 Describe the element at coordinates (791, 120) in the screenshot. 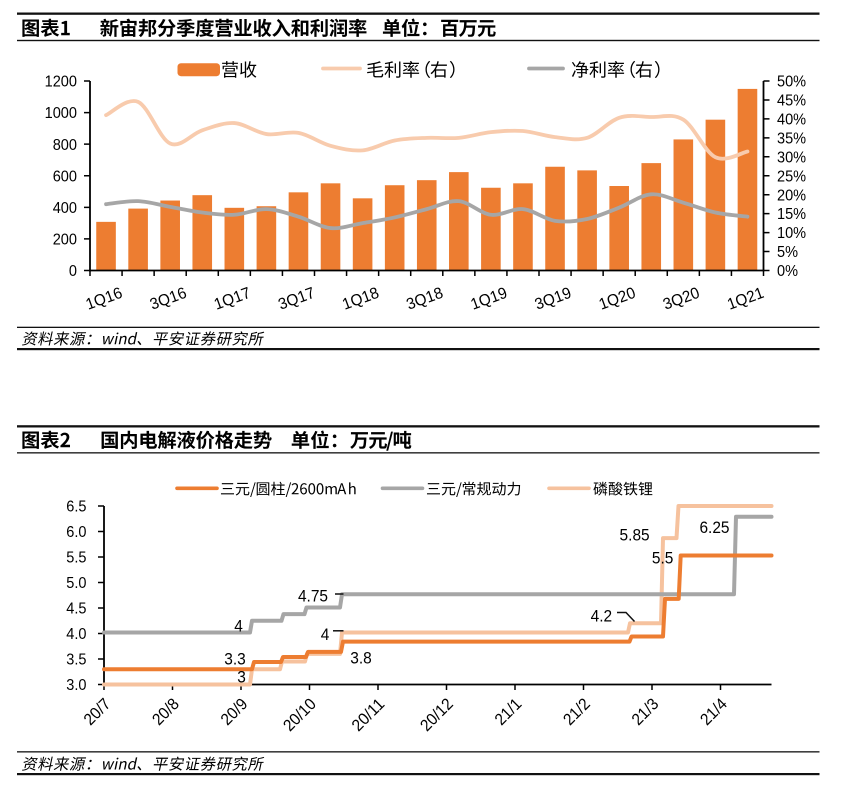

I see `svg-text: 40%` at that location.